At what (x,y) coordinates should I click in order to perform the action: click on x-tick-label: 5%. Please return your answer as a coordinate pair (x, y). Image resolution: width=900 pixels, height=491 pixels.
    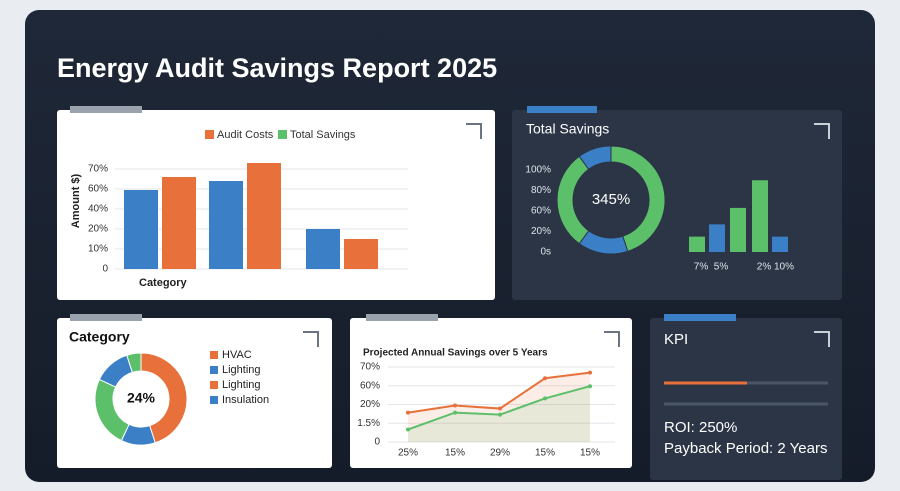
    Looking at the image, I should click on (721, 267).